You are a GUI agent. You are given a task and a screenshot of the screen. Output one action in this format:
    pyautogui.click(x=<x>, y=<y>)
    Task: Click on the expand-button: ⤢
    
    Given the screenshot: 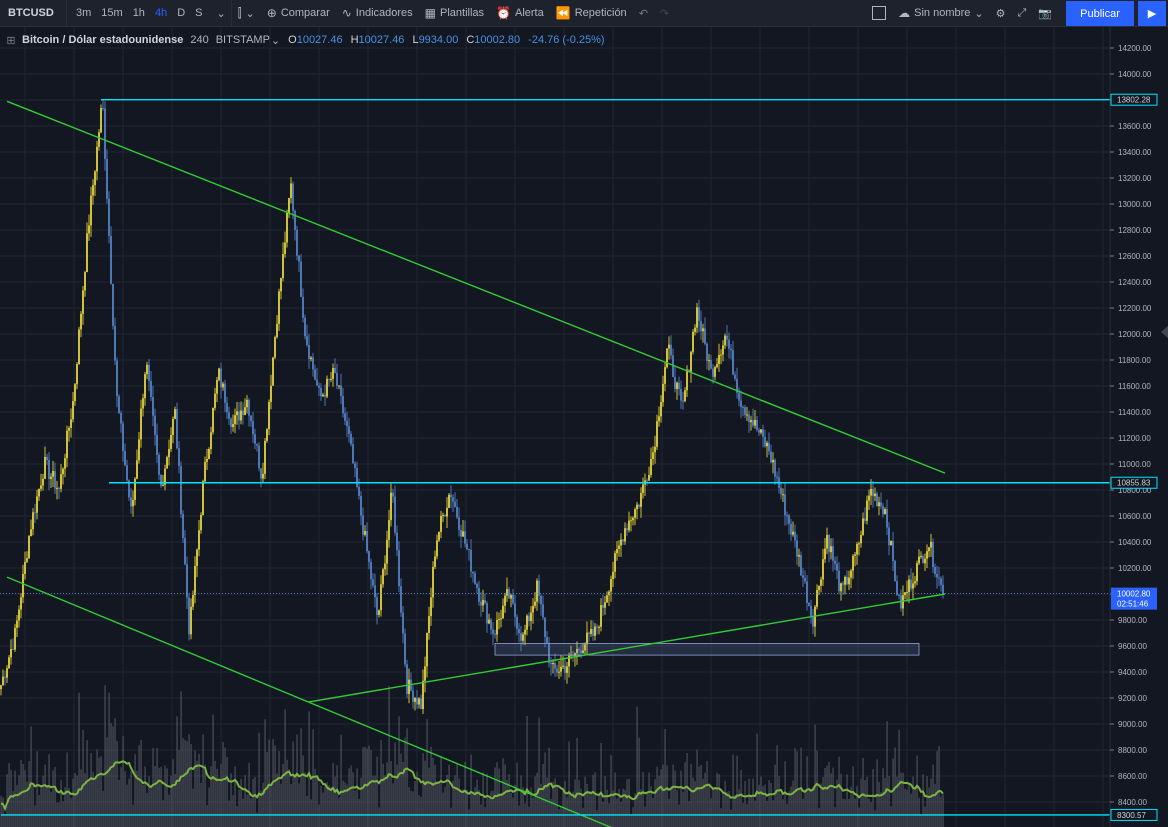 What is the action you would take?
    pyautogui.click(x=1021, y=13)
    